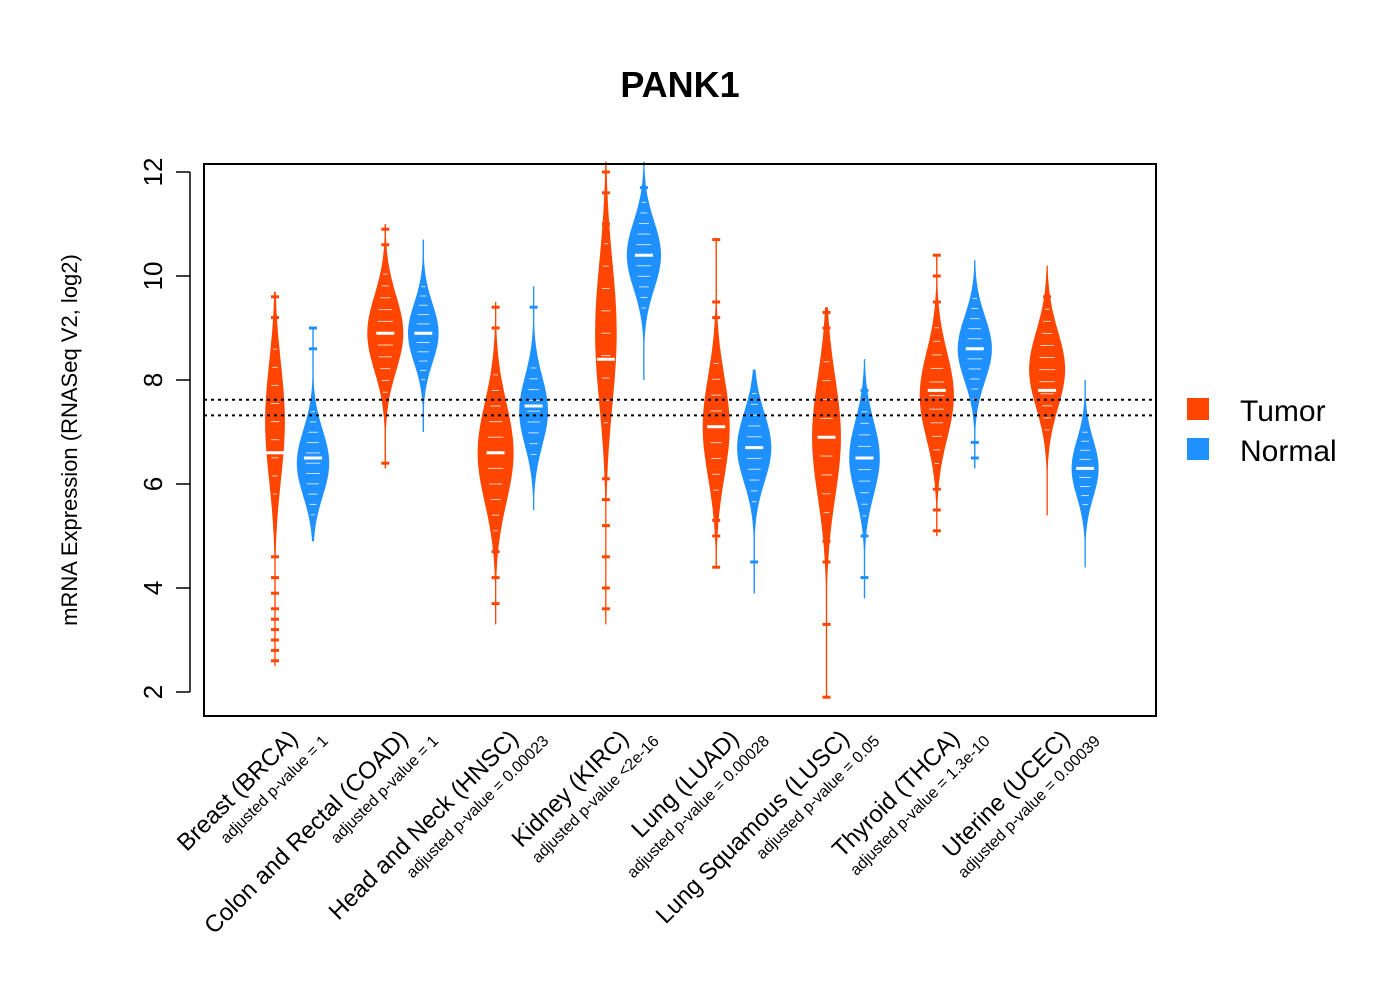  Describe the element at coordinates (164, 428) in the screenshot. I see `y-axis: 2 4 6 8 10 12` at that location.